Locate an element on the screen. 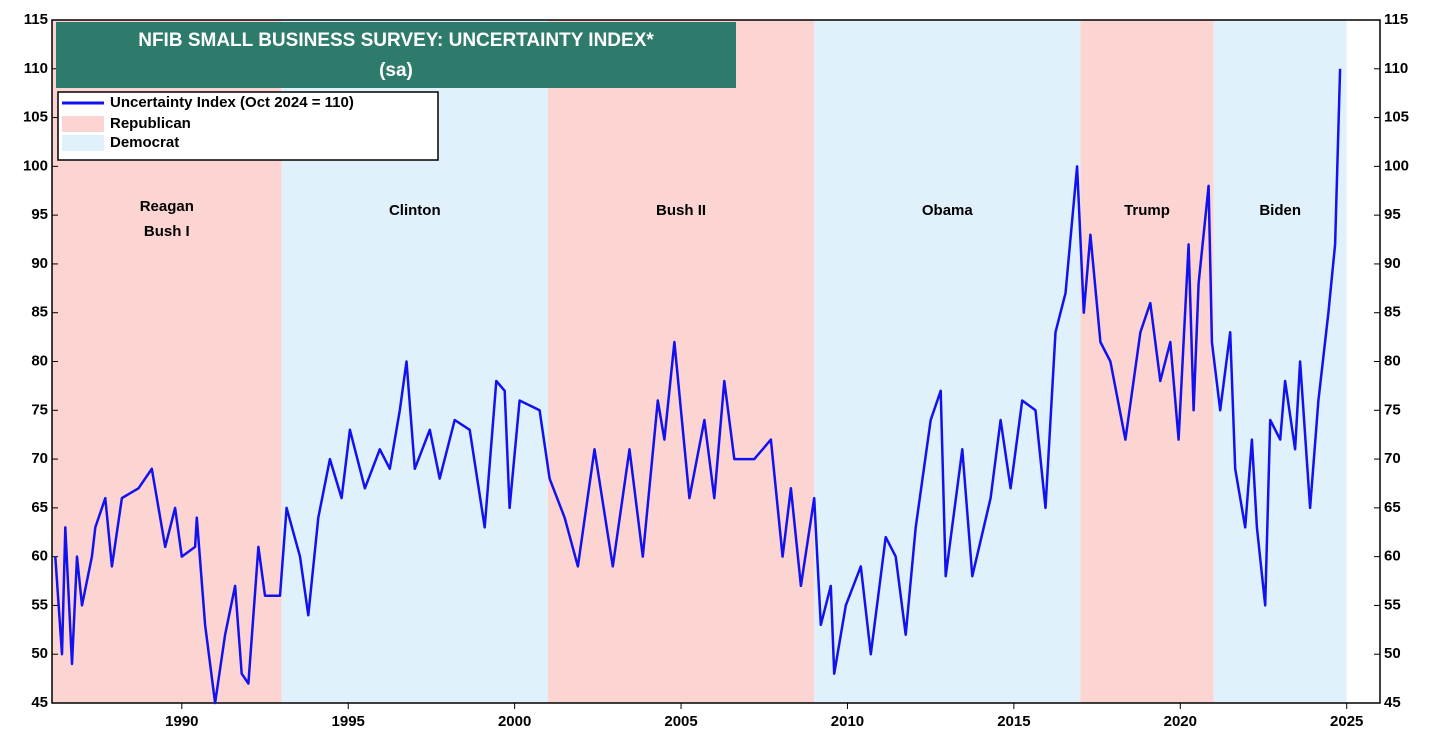  x-tick-label: 2020 is located at coordinates (1180, 721).